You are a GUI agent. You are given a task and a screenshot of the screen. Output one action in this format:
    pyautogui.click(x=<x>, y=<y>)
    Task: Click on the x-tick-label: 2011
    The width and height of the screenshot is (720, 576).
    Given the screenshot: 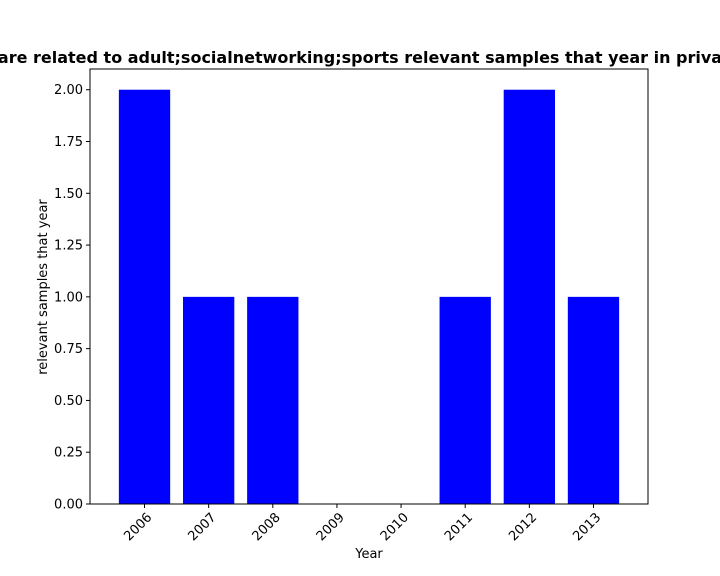 What is the action you would take?
    pyautogui.click(x=459, y=527)
    